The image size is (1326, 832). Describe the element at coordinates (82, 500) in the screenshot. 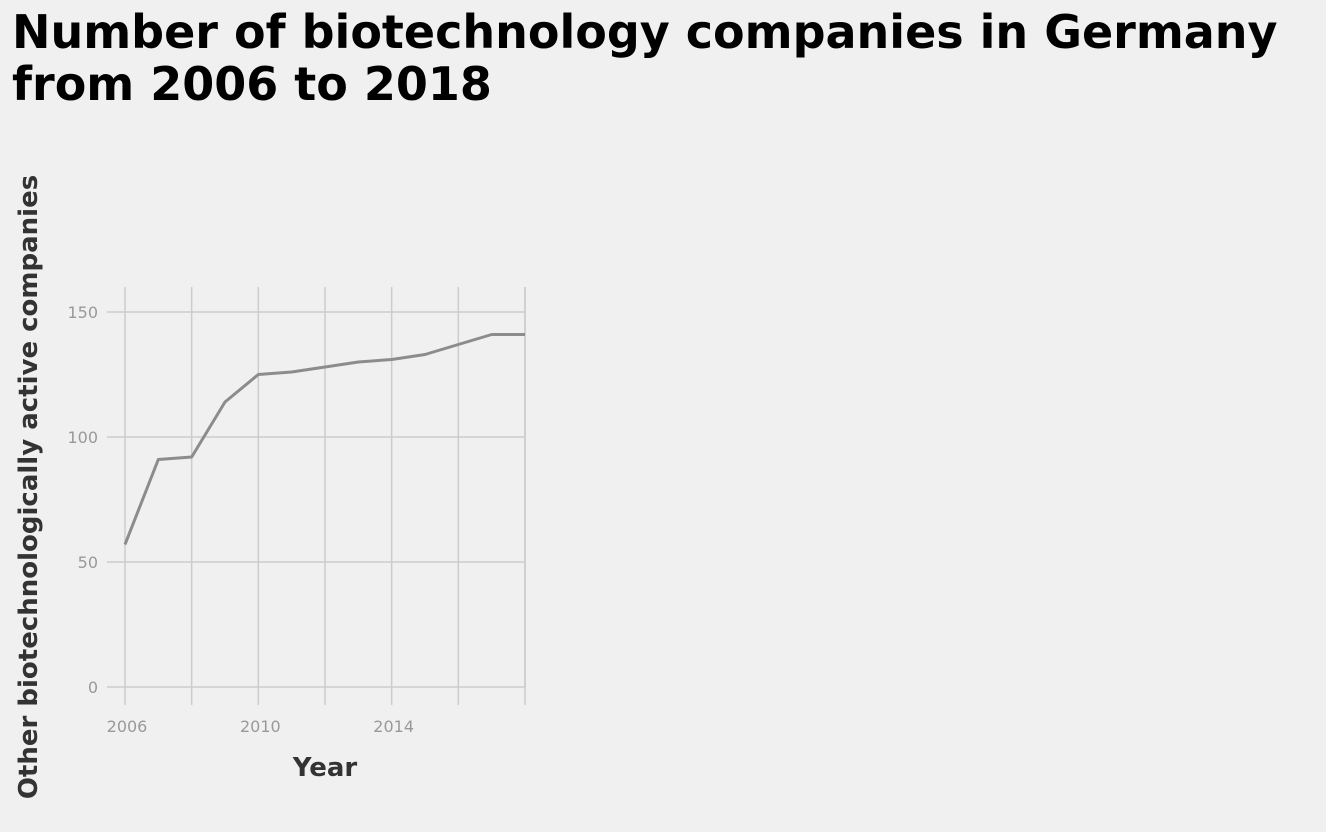

I see `y-axis-ticks: 0 50 100 150` at that location.